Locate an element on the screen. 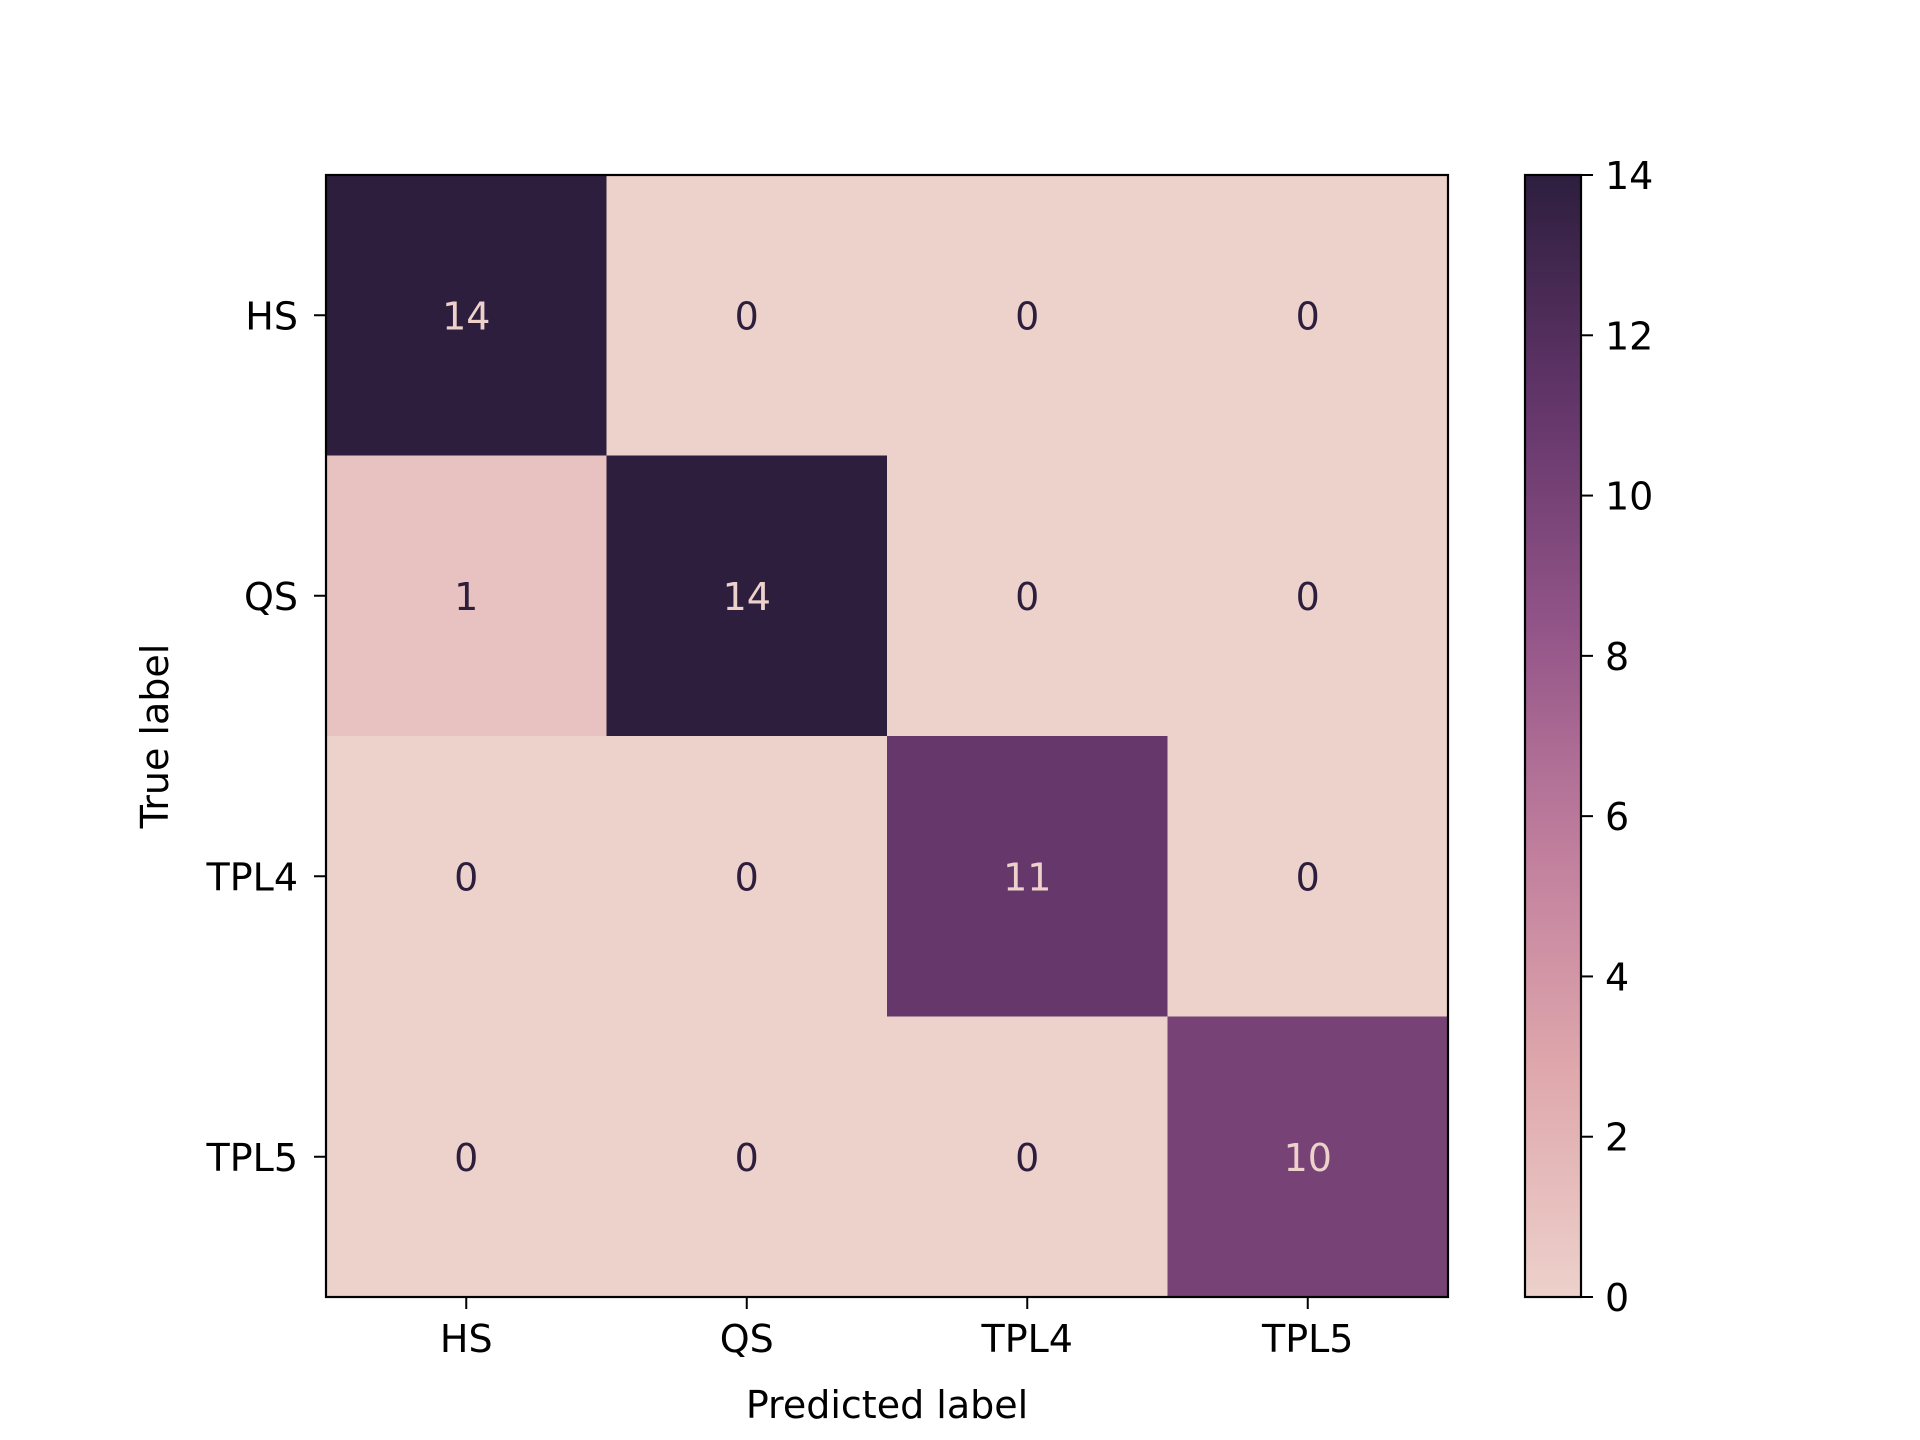  cell-value-label: 10 is located at coordinates (1308, 1158).